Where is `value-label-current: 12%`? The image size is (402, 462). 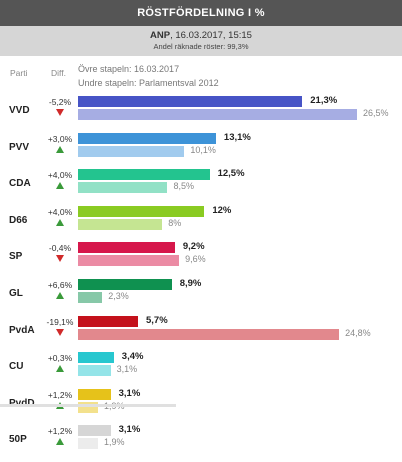 value-label-current: 12% is located at coordinates (222, 210).